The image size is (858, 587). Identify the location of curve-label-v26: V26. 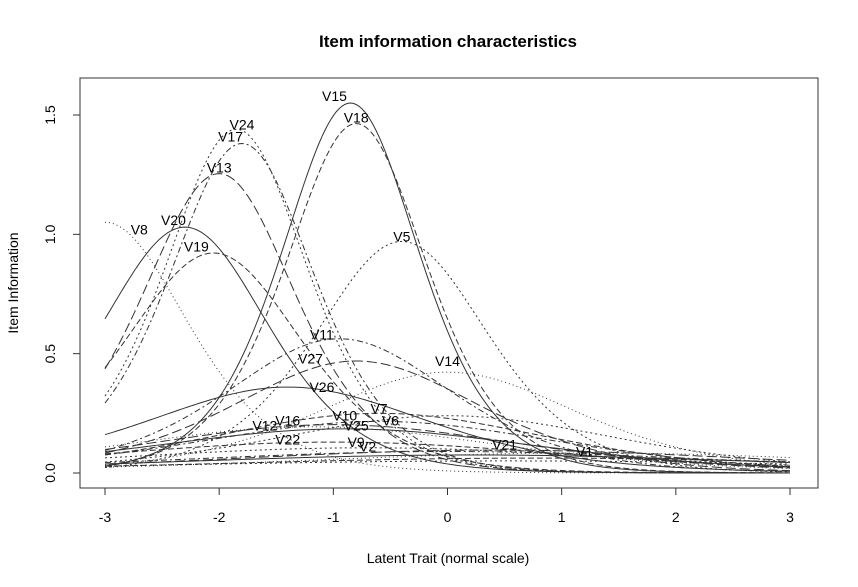
(321, 387).